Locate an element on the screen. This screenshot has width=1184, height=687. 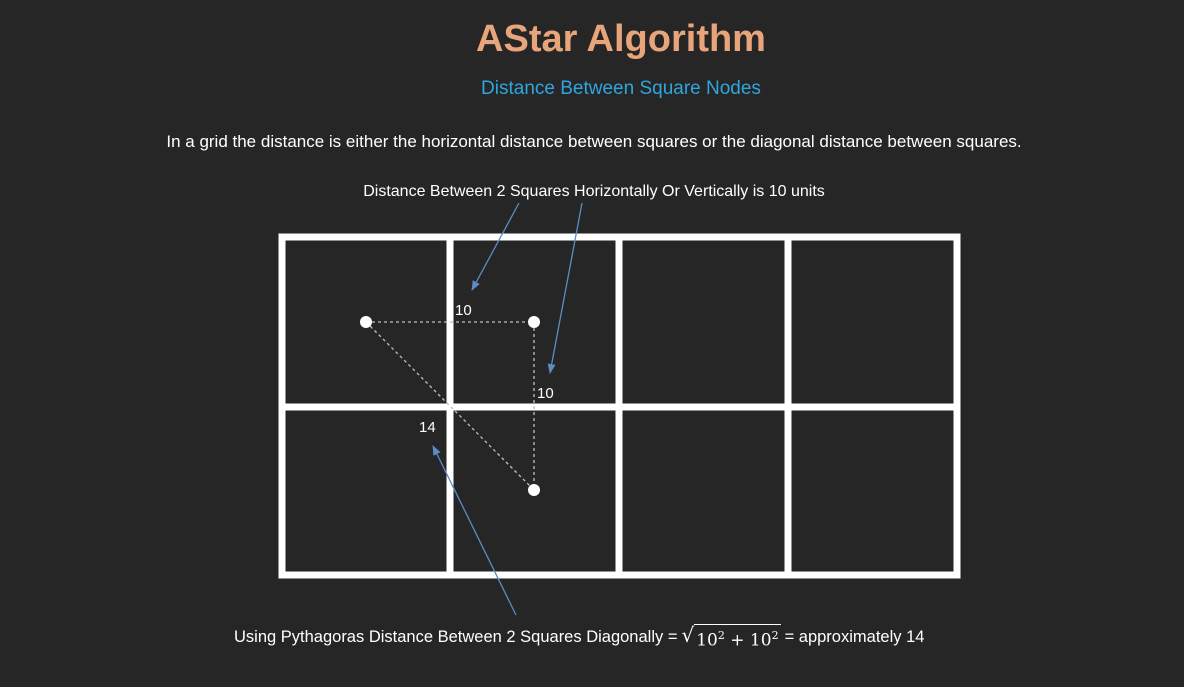
diagonal-annotation-arrow is located at coordinates (474, 530).